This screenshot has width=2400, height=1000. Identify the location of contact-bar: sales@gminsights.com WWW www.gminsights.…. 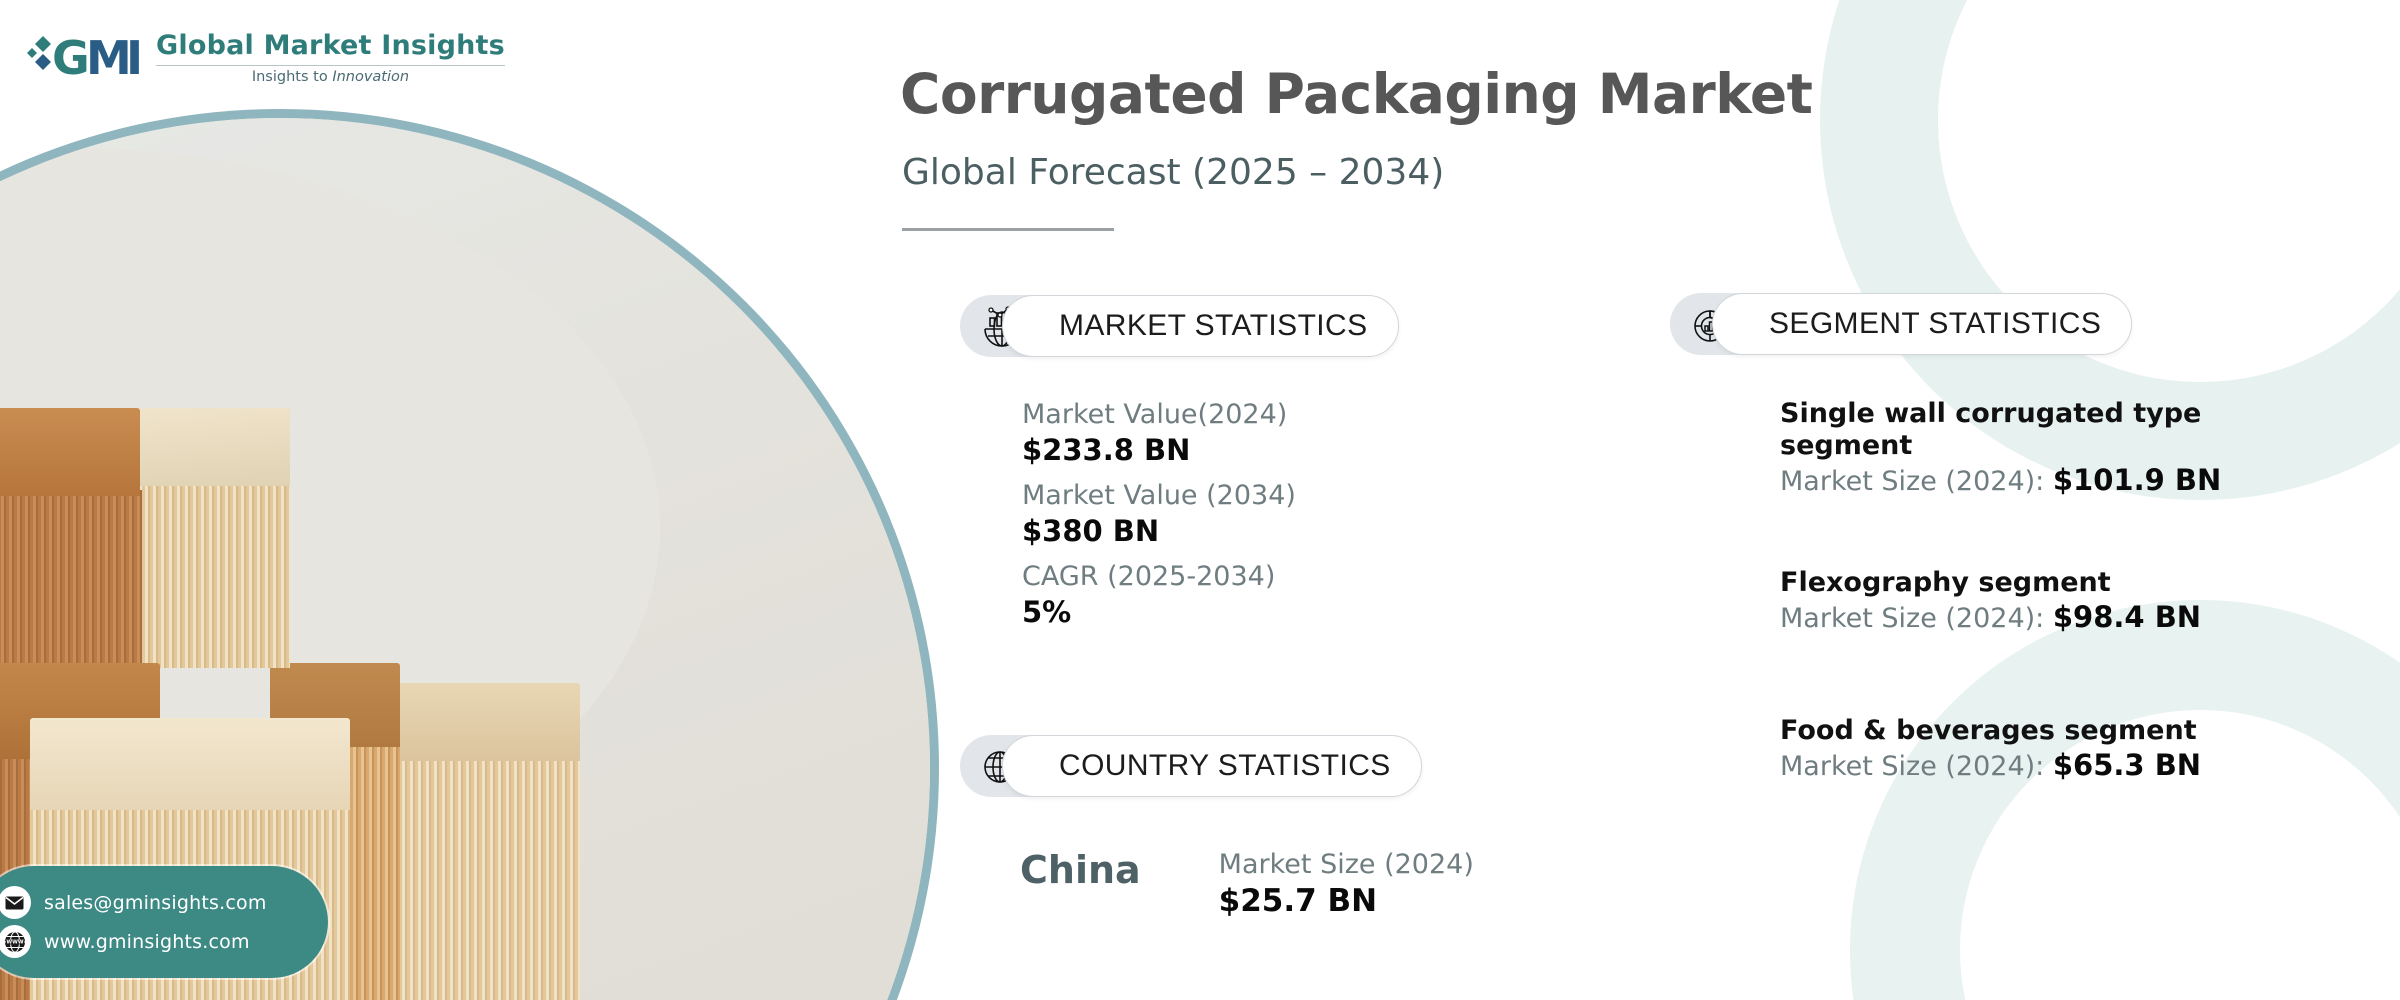
(164, 922).